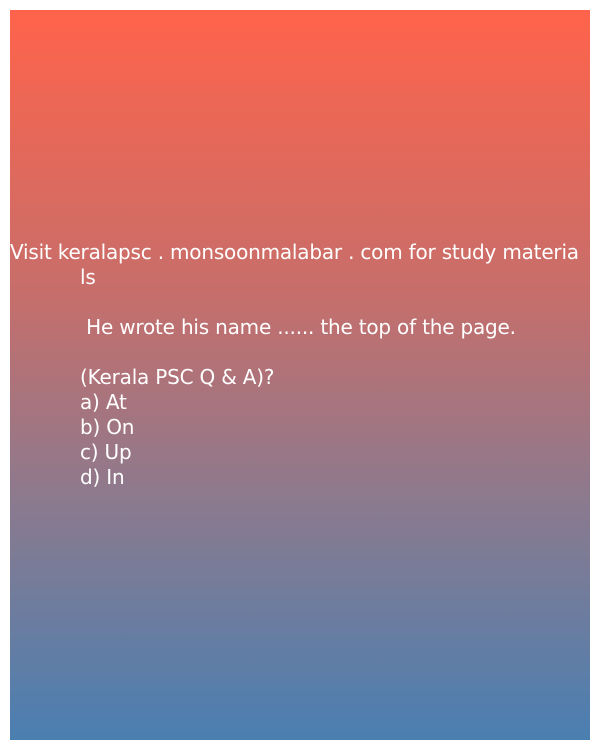  I want to click on option-b: b) On, so click(107, 427).